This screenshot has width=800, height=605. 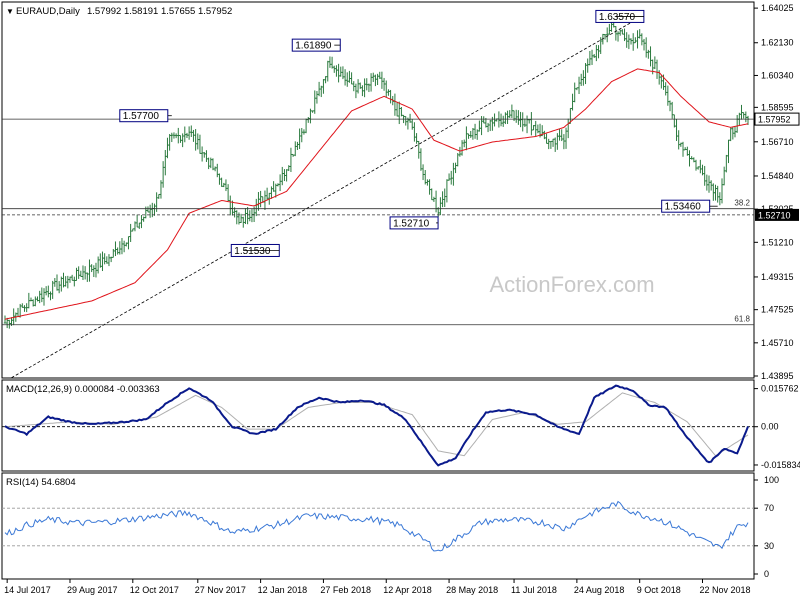 What do you see at coordinates (777, 209) in the screenshot?
I see `y-tick-label: 1.53025` at bounding box center [777, 209].